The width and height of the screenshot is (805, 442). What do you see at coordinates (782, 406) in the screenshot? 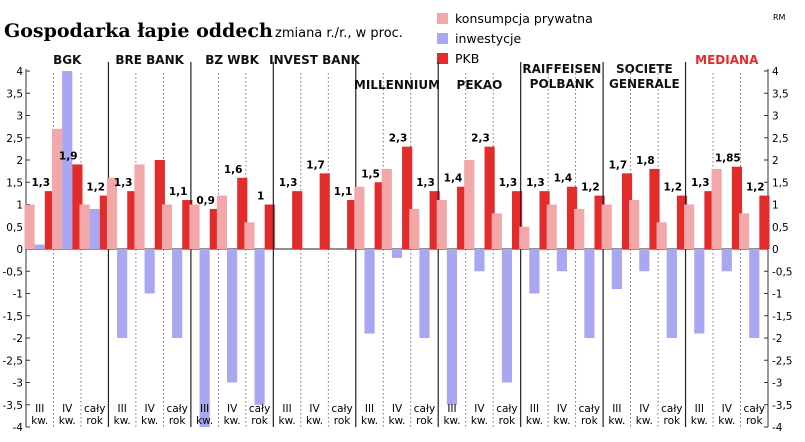
I see `y-tick-label-right: -3,5` at bounding box center [782, 406].